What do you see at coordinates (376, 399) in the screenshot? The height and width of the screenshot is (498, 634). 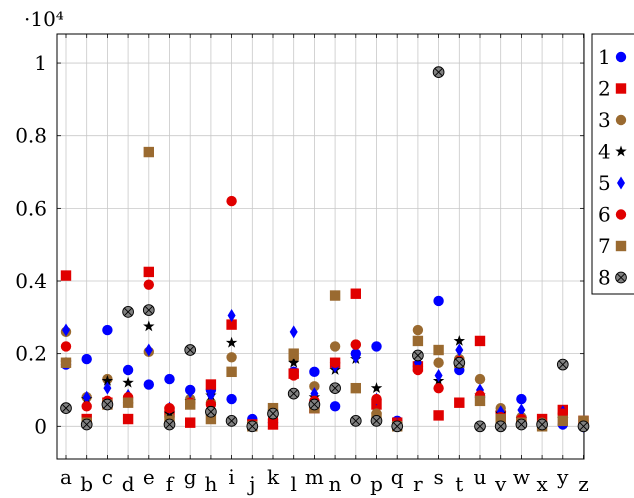 I see `data-point-series-6-p` at bounding box center [376, 399].